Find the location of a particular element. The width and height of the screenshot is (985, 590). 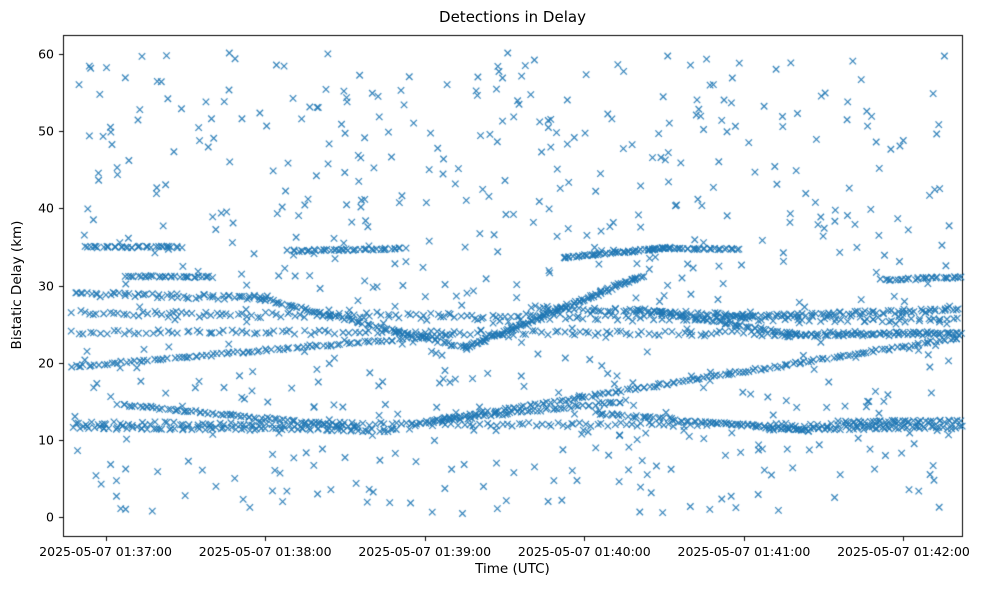

x-tick-label: 2025-05-07 01:41:00 is located at coordinates (744, 551).